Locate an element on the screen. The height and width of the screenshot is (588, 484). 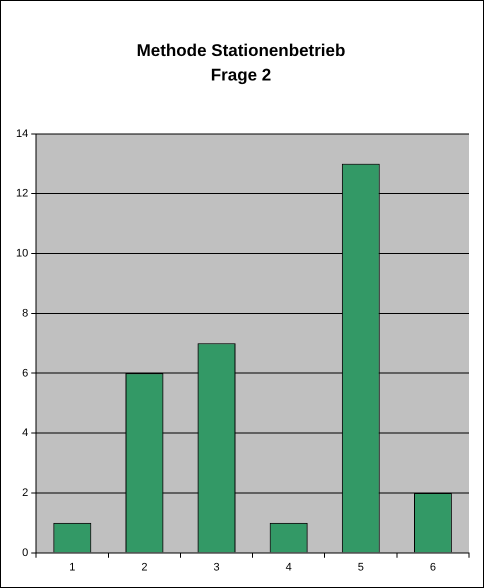
y-tick-label: 2 is located at coordinates (25, 492).